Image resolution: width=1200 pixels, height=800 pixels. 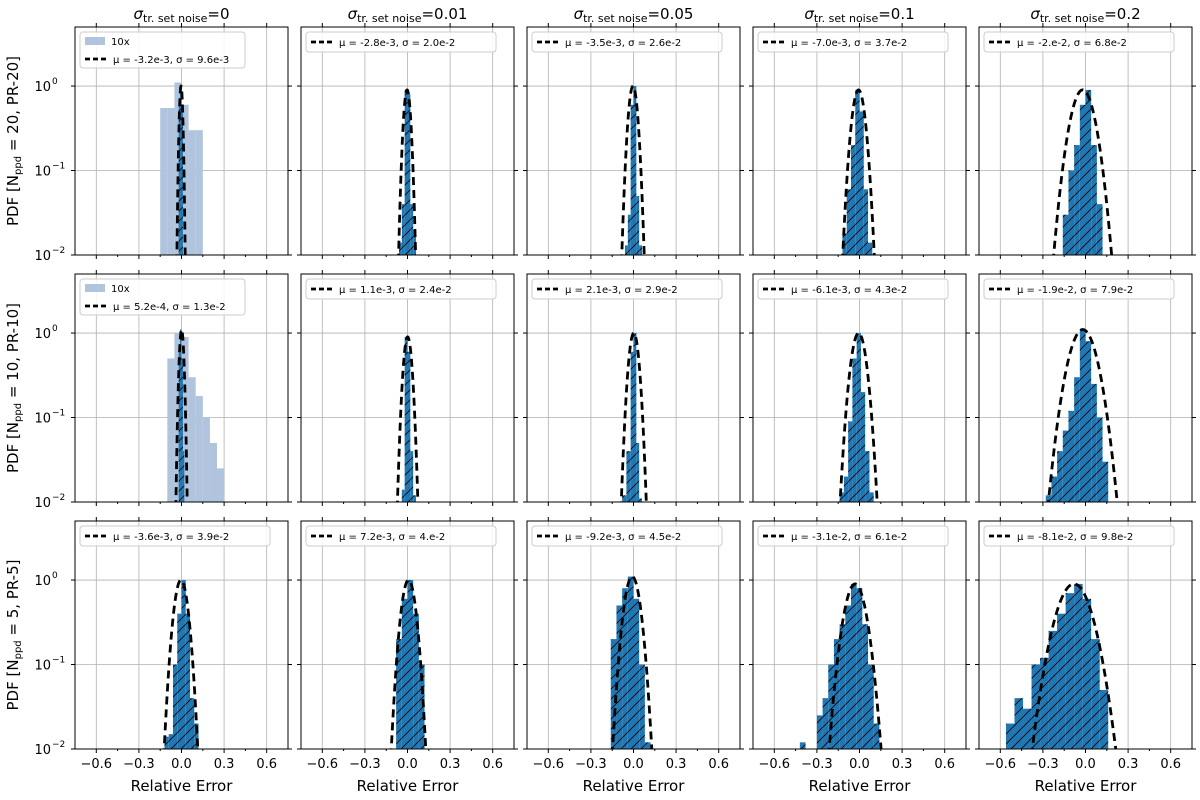 I want to click on y-tick-exponent: −1, so click(x=58, y=414).